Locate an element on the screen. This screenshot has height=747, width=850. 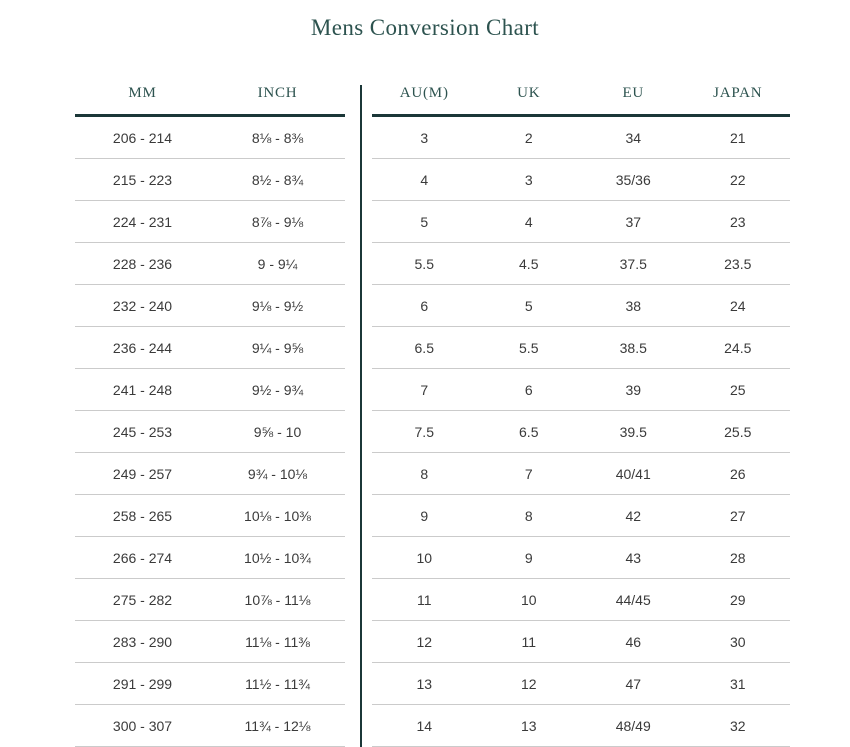
table-cell: 206 - 214 is located at coordinates (142, 137).